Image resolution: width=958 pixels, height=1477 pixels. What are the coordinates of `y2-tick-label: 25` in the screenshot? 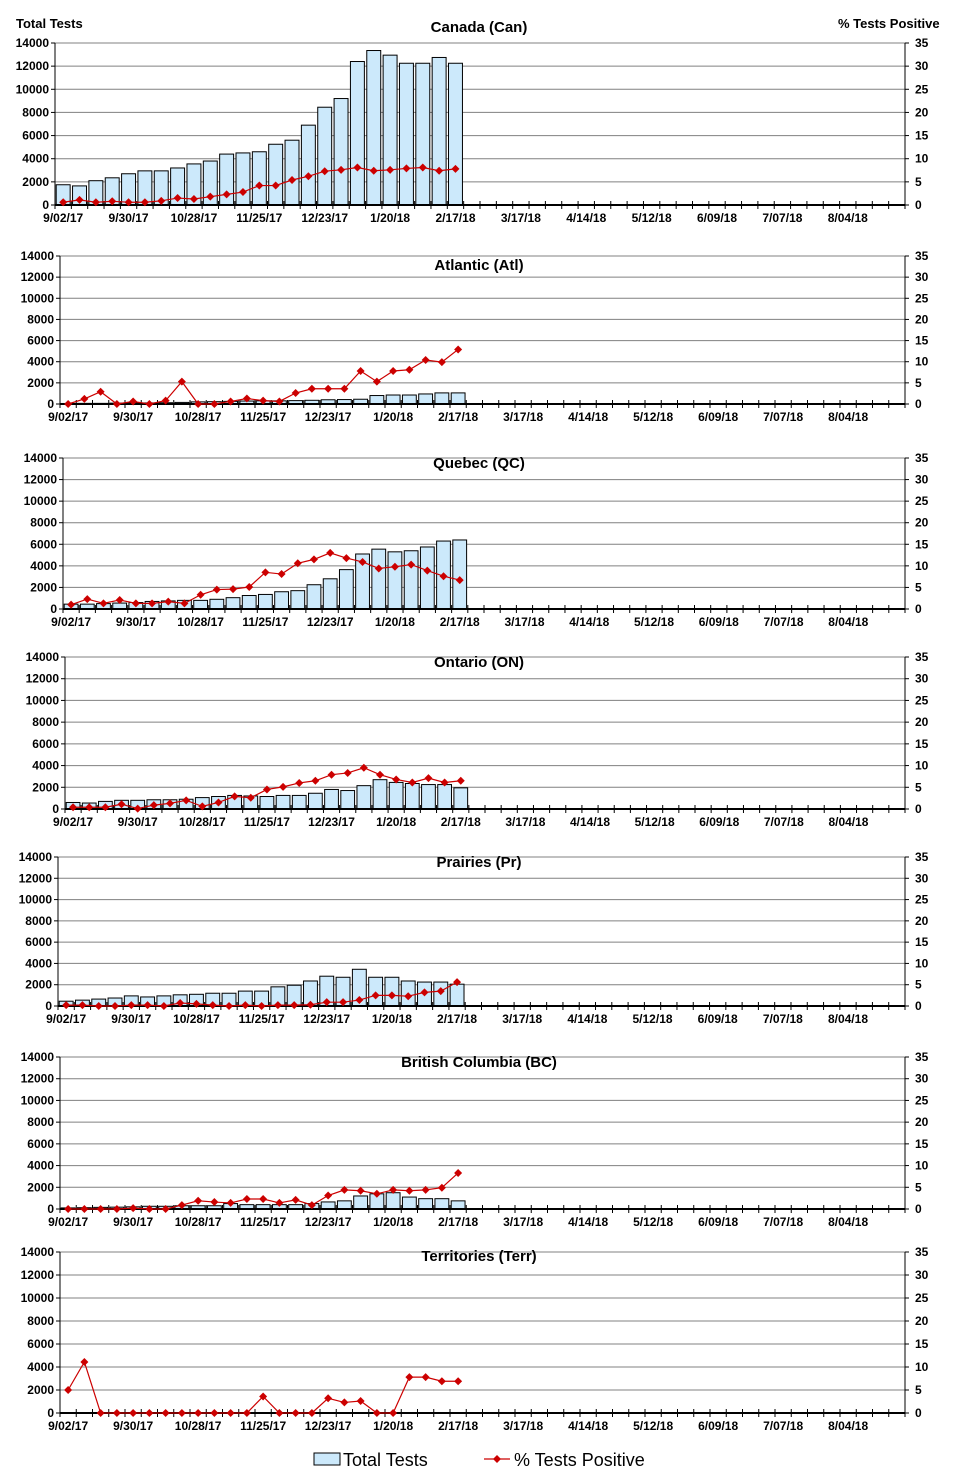 It's located at (922, 298).